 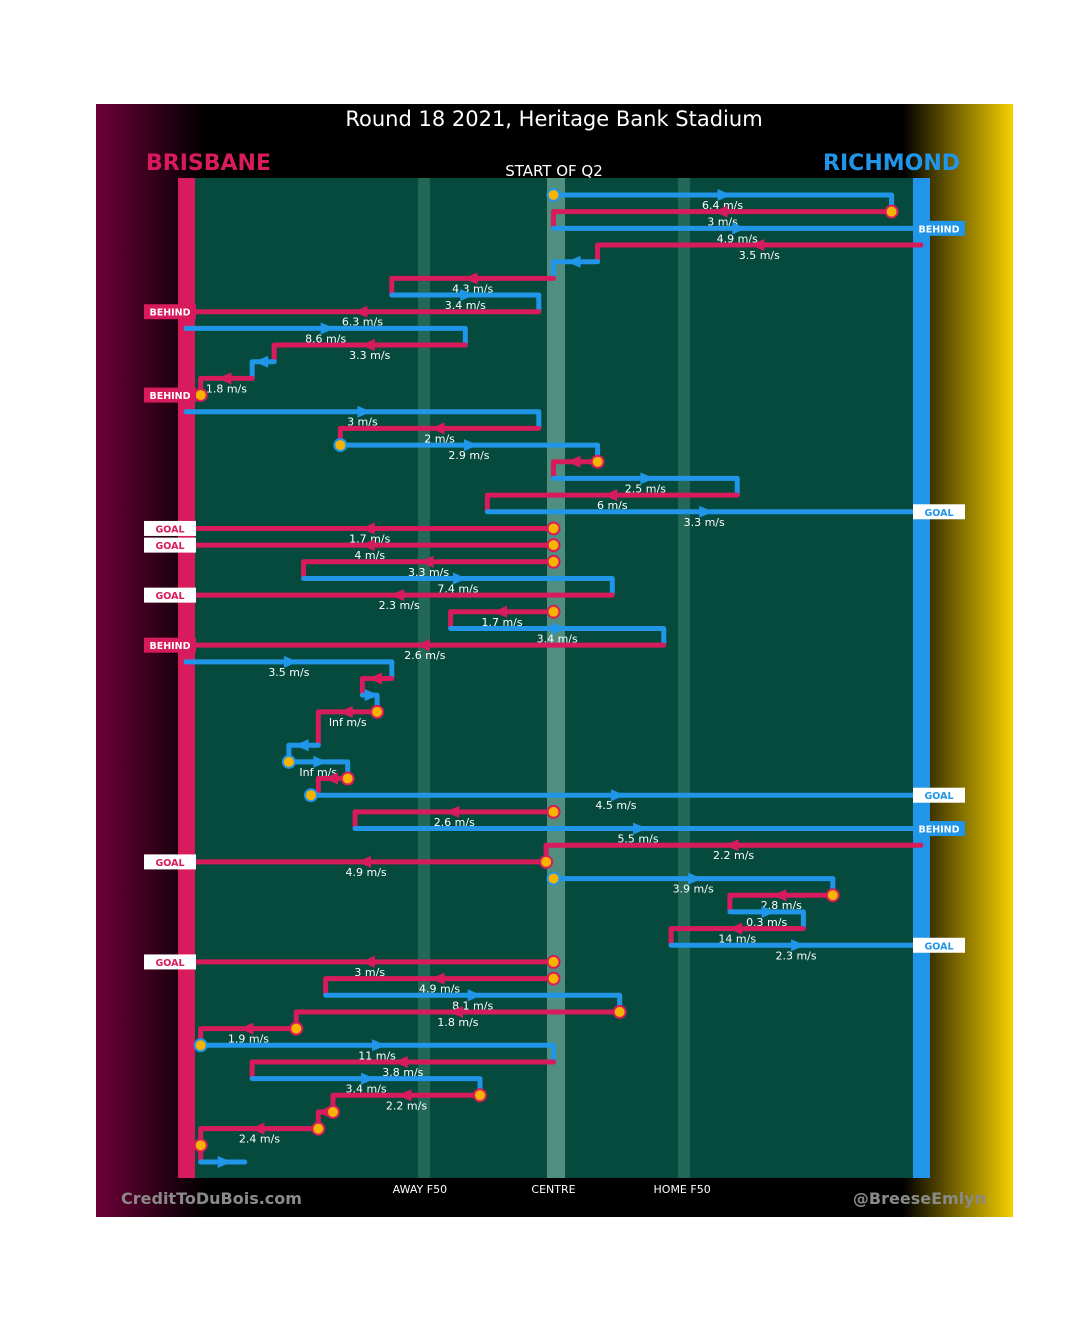 I want to click on speed-label: 2.9 m/s, so click(x=468, y=455).